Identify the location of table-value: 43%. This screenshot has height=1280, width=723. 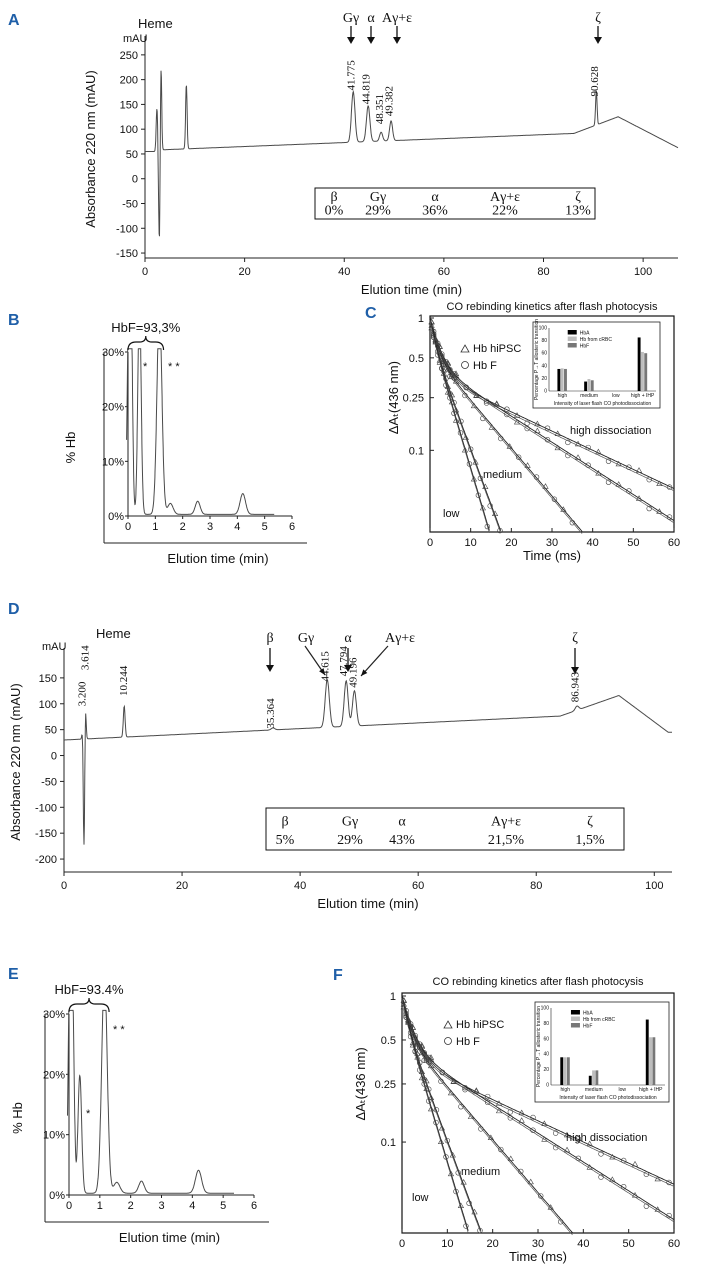
(402, 840).